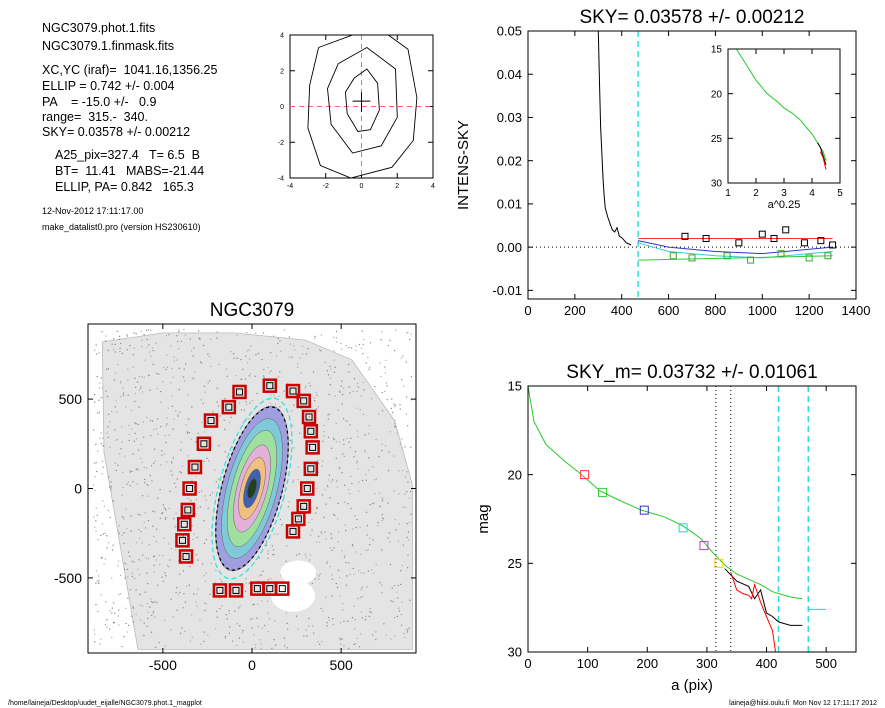 The height and width of the screenshot is (708, 885). I want to click on sky-ytick-label: 0.01, so click(509, 204).